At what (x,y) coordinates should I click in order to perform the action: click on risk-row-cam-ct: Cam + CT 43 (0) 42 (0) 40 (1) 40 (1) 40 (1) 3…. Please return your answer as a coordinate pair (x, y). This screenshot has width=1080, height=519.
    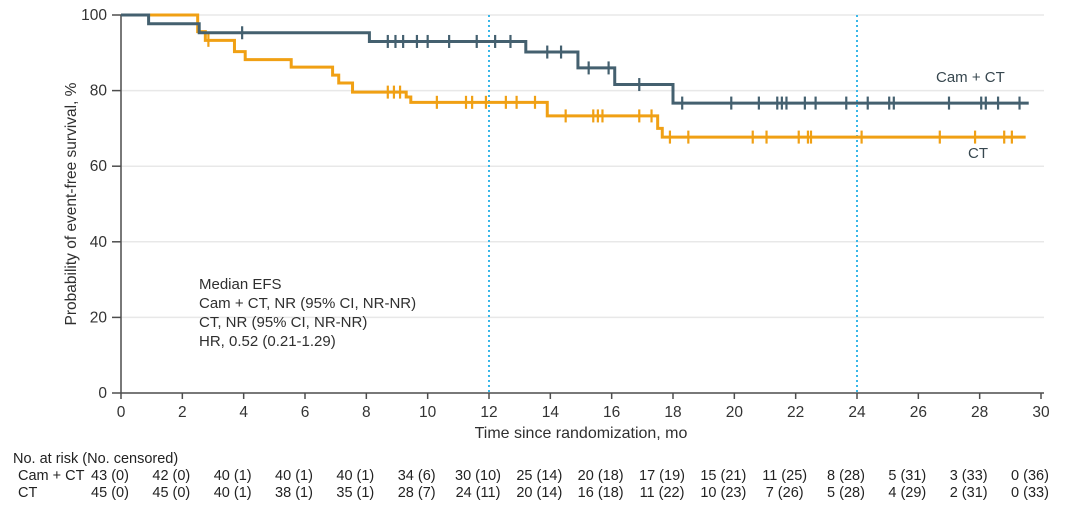
    Looking at the image, I should click on (540, 476).